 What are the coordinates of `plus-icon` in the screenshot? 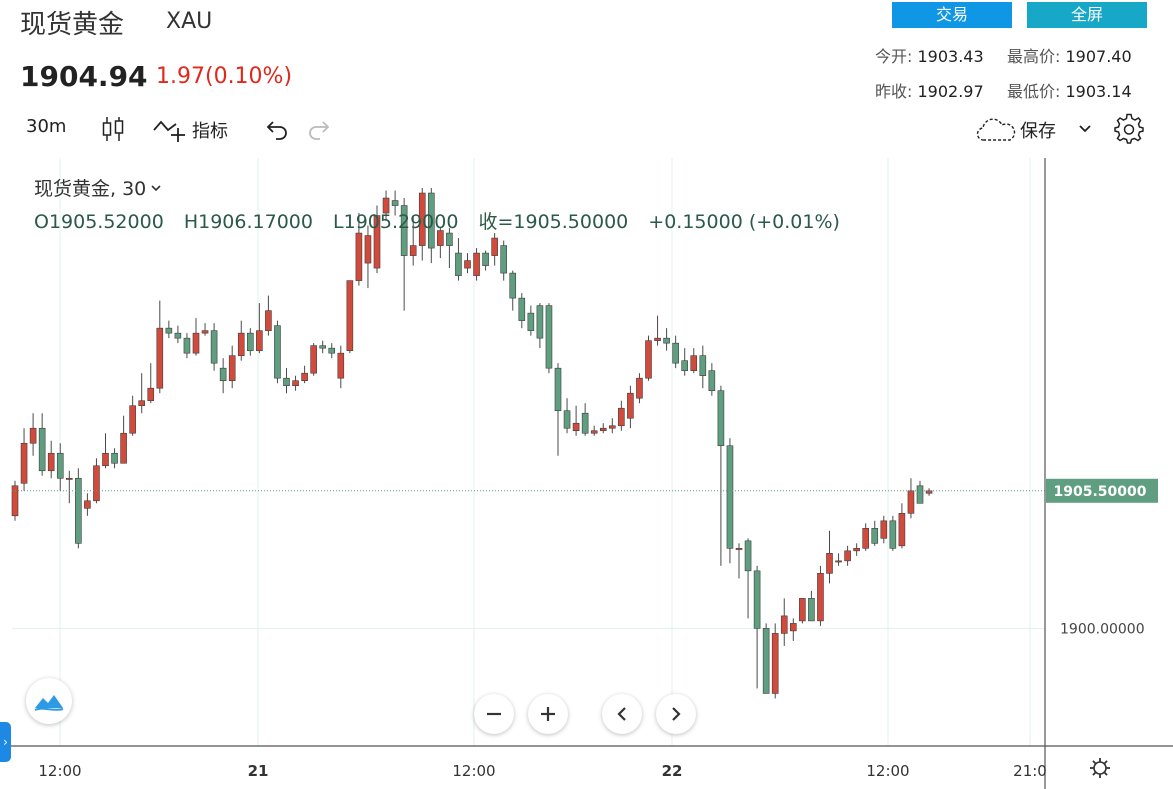 It's located at (548, 714).